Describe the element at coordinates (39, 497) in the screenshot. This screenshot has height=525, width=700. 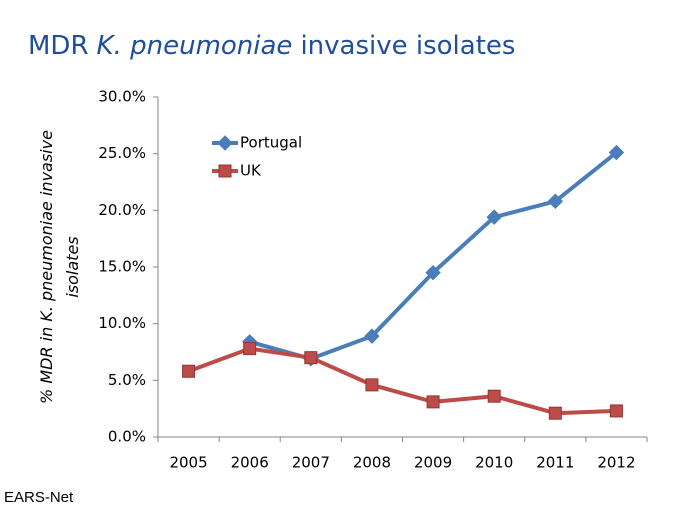
I see `source: EARS-Net` at that location.